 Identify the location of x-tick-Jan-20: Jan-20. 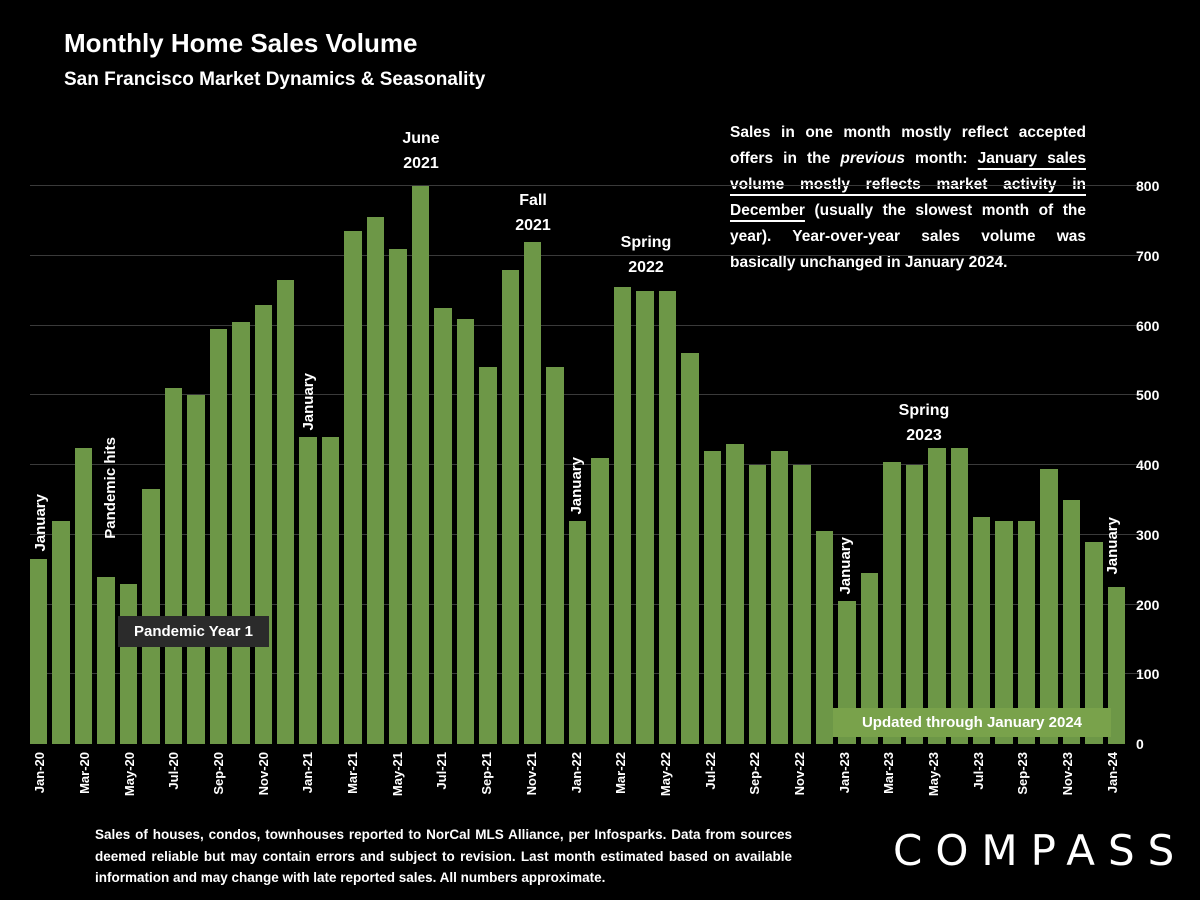
(40, 773).